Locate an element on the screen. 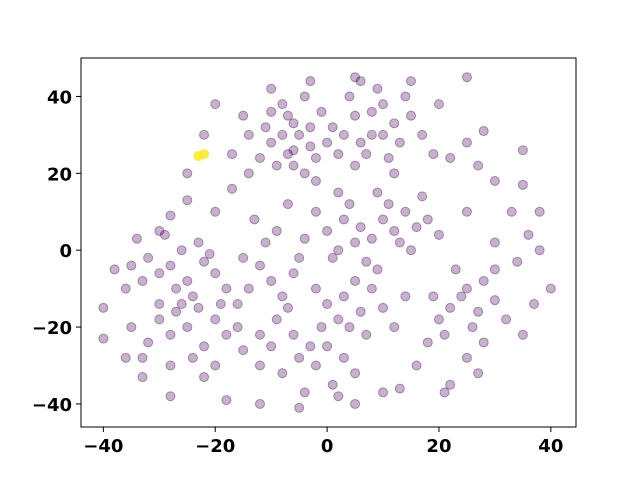 The width and height of the screenshot is (640, 480). y-tick-label: 40 is located at coordinates (59, 97).